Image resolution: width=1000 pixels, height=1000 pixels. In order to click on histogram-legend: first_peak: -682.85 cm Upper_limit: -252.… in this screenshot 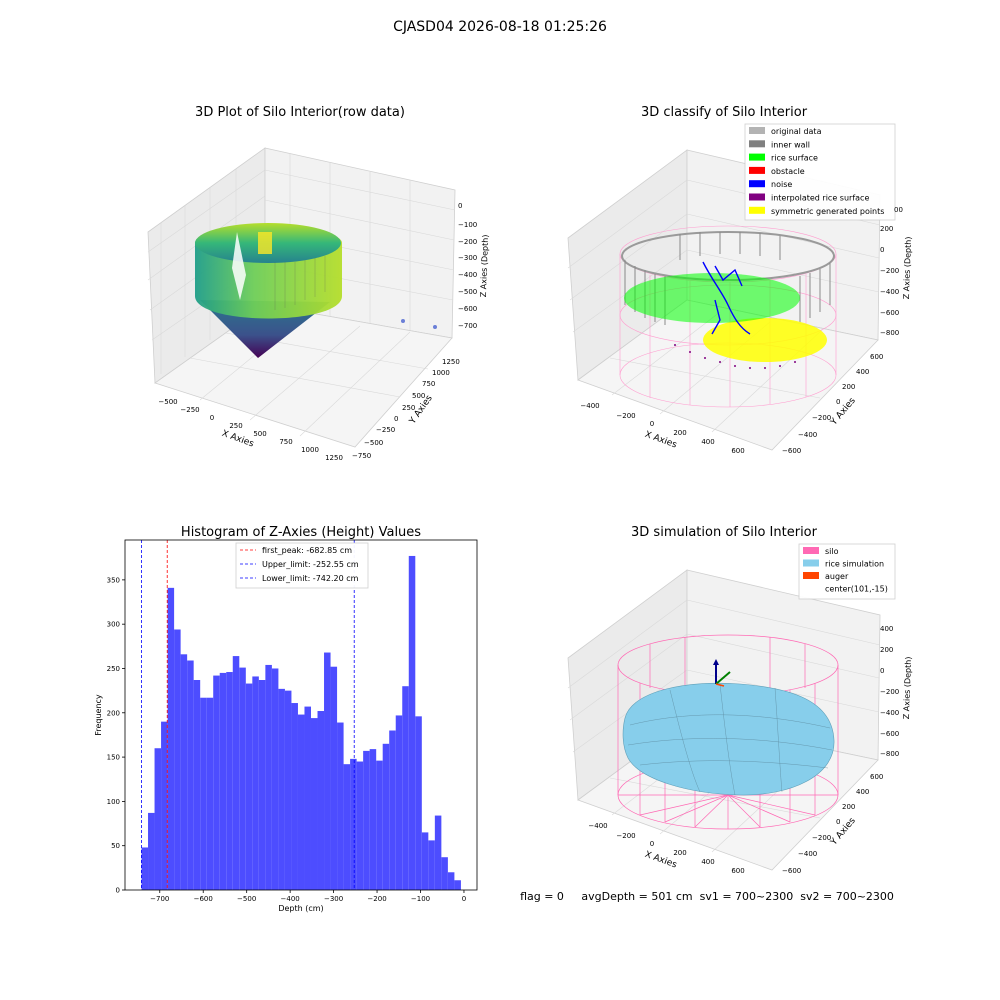, I will do `click(302, 565)`.